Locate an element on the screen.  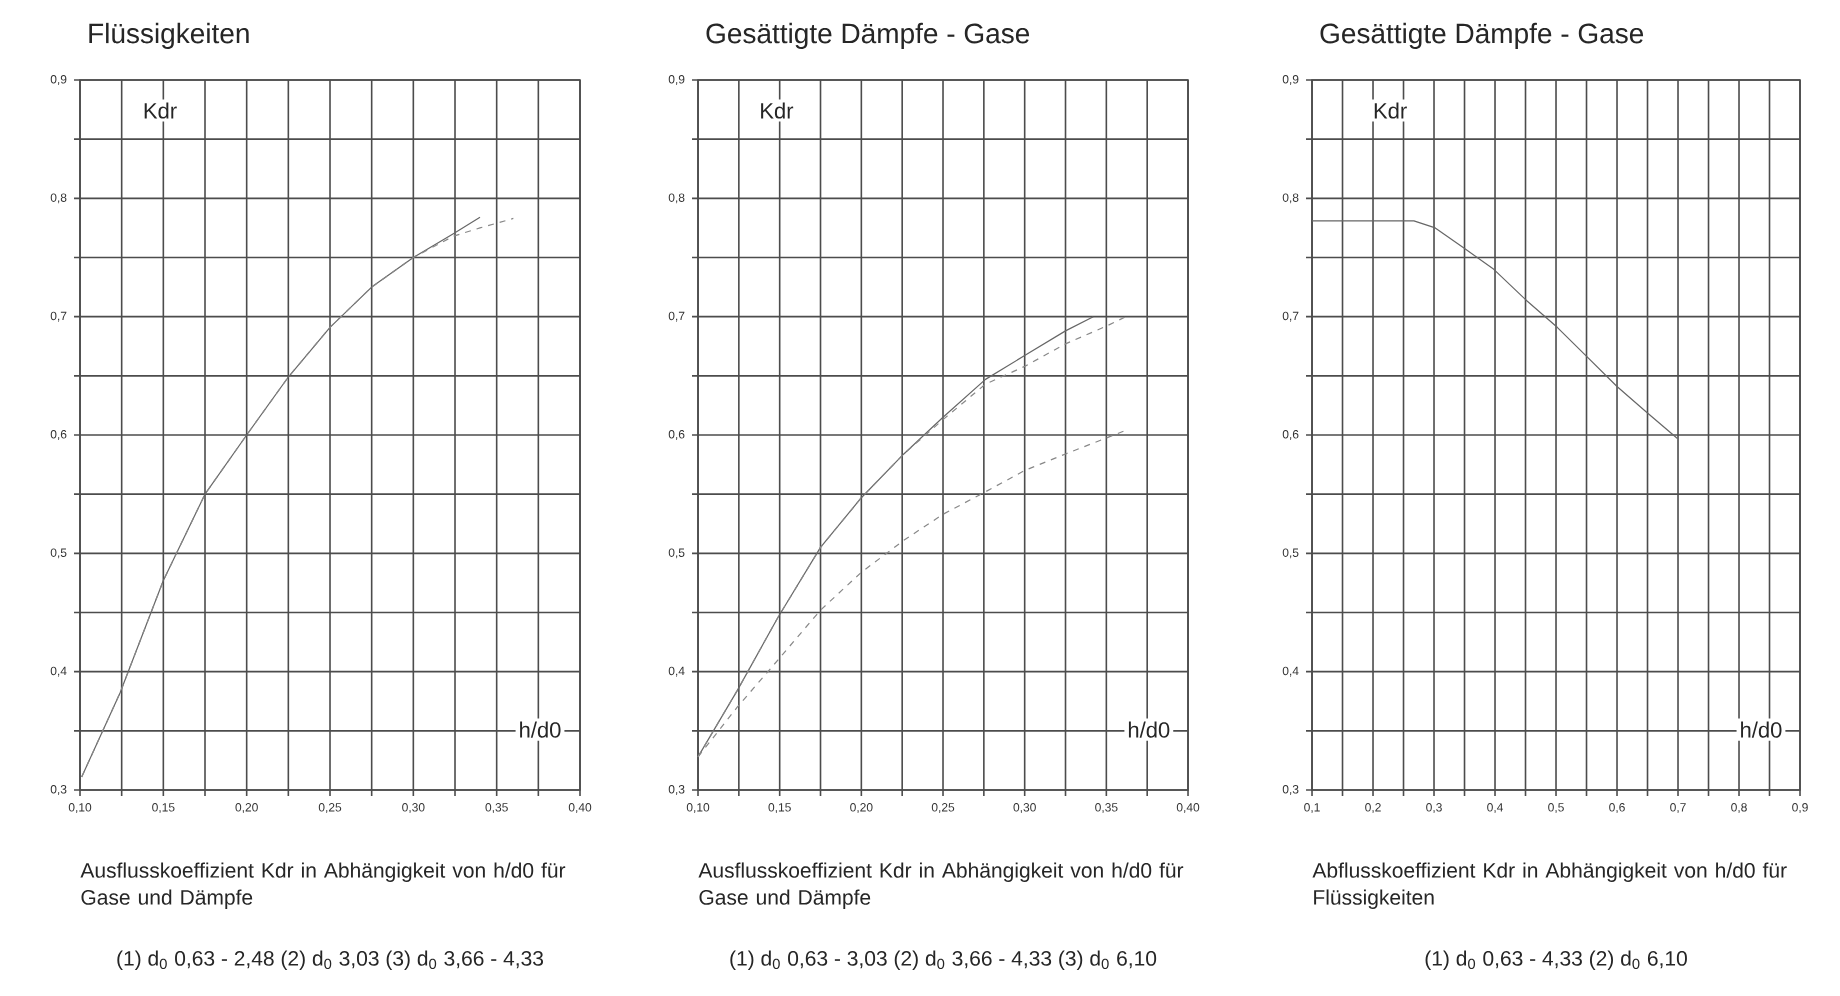
text: (1) d$_{0}$ 0,63 - 4,33 (2) d$_{0}$ 6,10 is located at coordinates (1556, 960).